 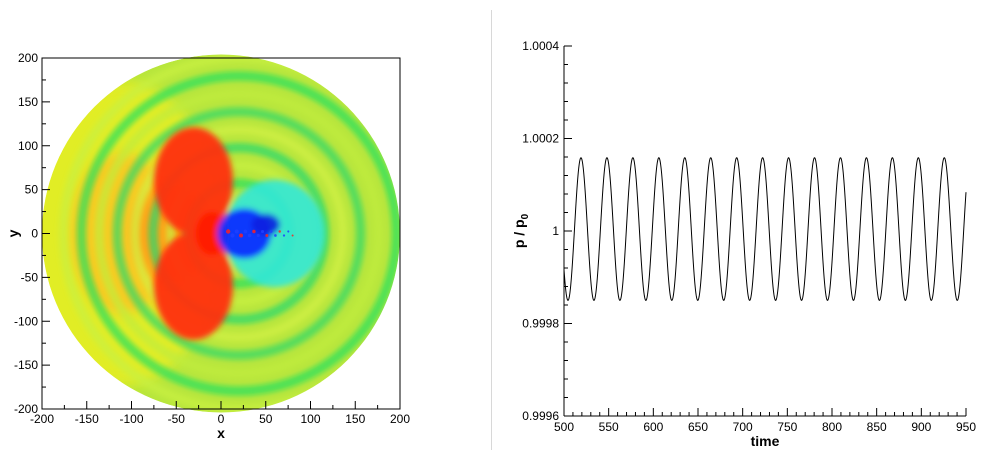 What do you see at coordinates (28, 58) in the screenshot?
I see `y-tick-label: 200` at bounding box center [28, 58].